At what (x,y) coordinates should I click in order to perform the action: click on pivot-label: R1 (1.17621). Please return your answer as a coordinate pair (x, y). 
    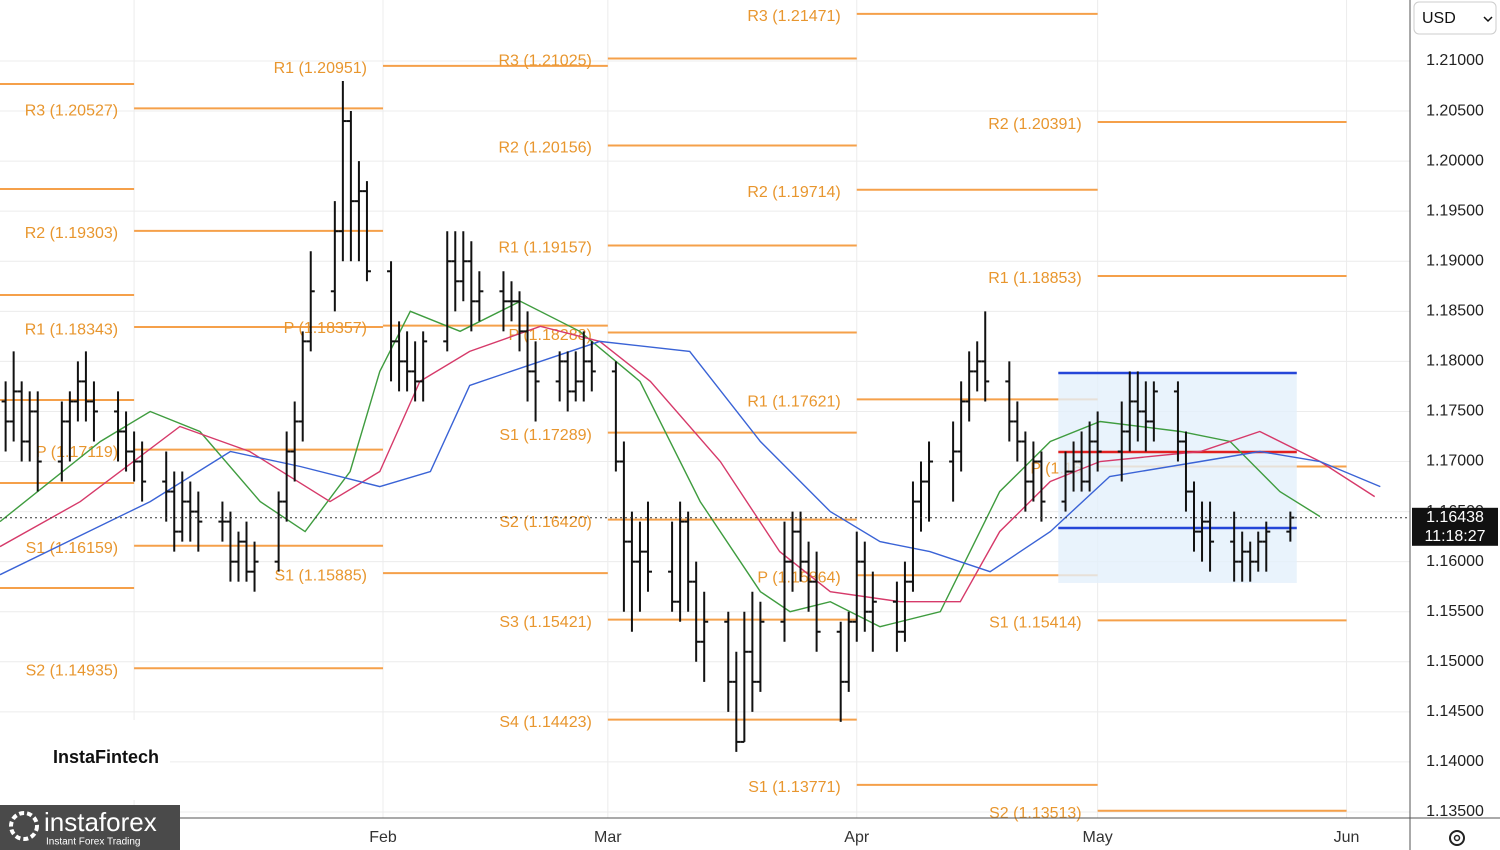
    Looking at the image, I should click on (793, 402).